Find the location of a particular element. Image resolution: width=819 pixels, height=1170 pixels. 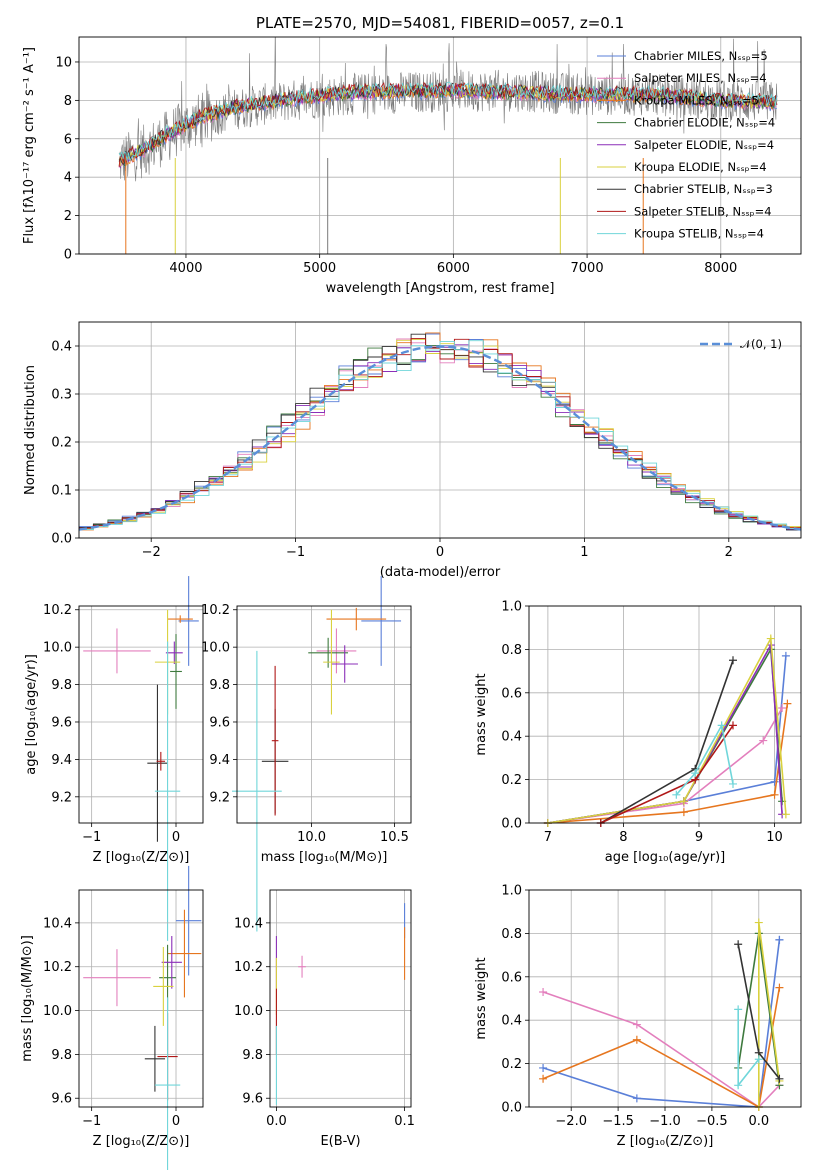

tick-label-x: 2 is located at coordinates (729, 552).